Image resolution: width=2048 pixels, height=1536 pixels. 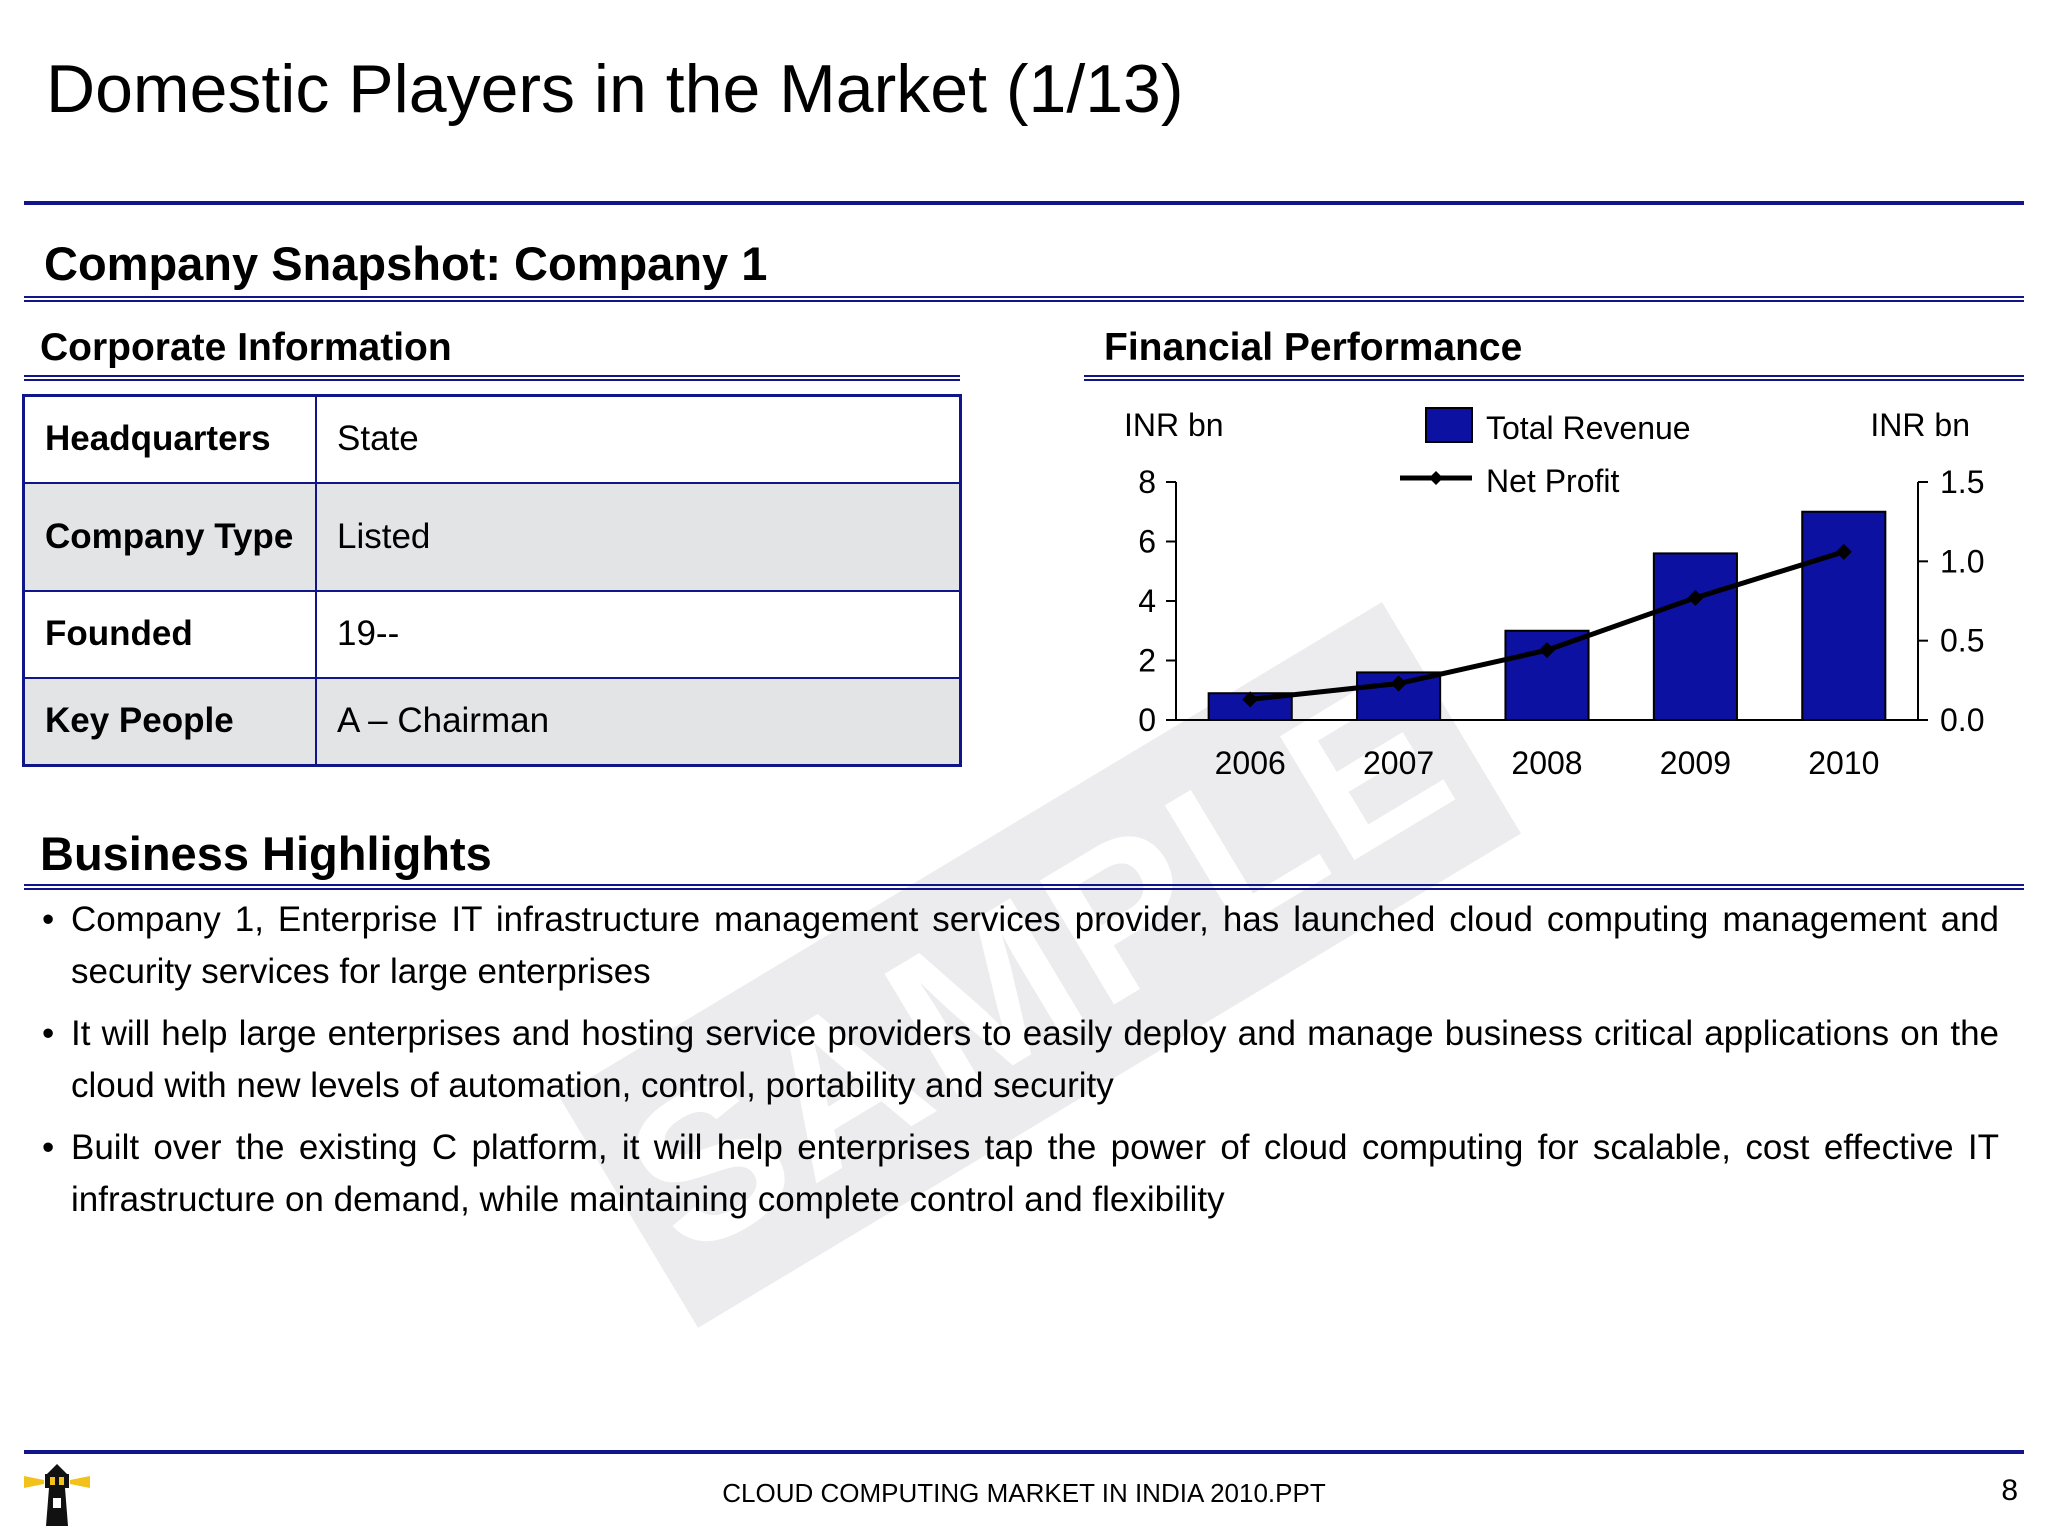 I want to click on highlights-heading: Business Highlights, so click(x=266, y=853).